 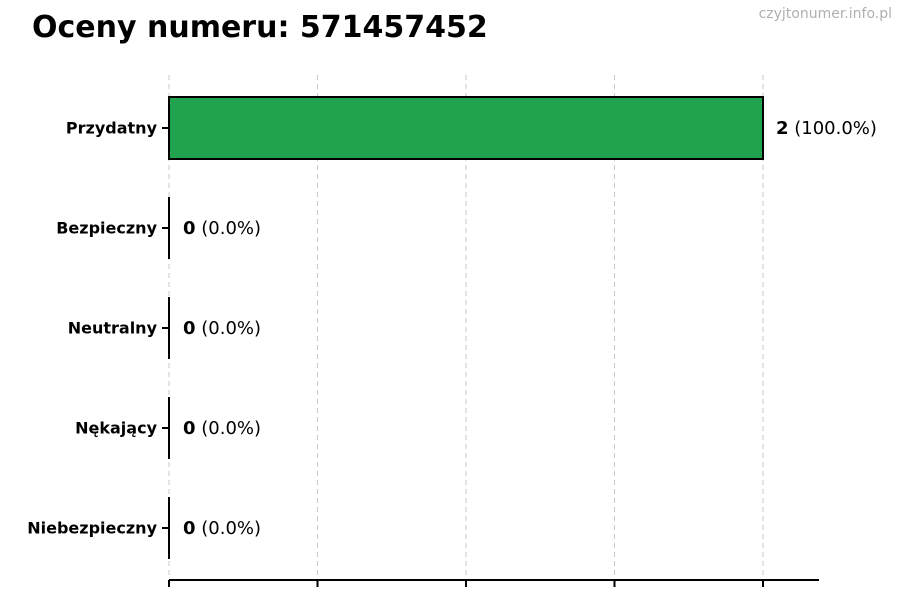 I want to click on category-label: Neutralny, so click(x=113, y=328).